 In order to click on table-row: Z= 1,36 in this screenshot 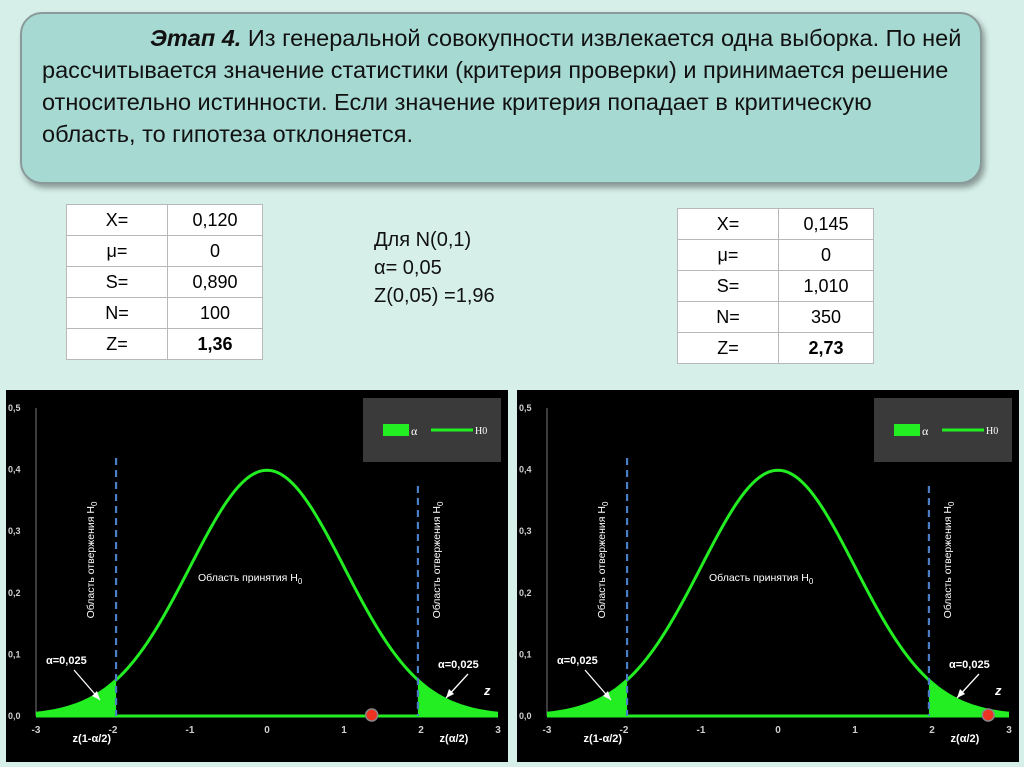, I will do `click(164, 344)`.